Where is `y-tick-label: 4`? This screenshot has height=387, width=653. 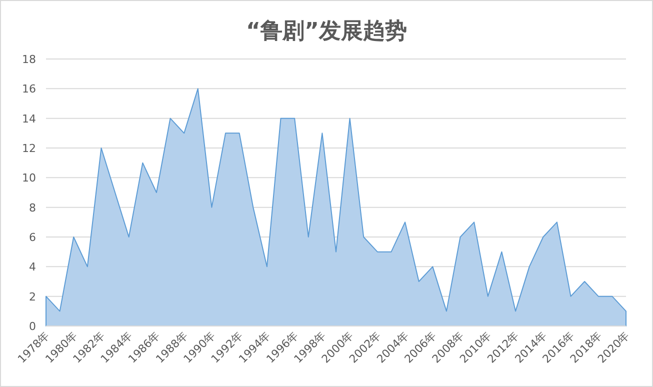
y-tick-label: 4 is located at coordinates (32, 267).